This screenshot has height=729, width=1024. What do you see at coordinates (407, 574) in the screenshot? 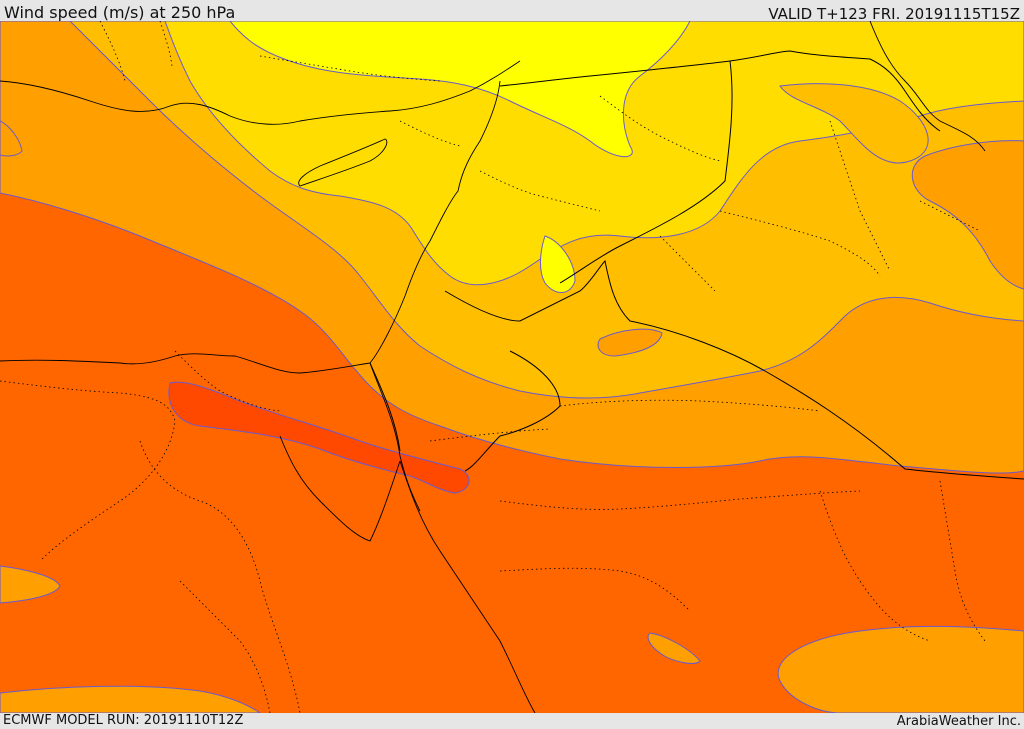
I see `red-sea-coastline` at bounding box center [407, 574].